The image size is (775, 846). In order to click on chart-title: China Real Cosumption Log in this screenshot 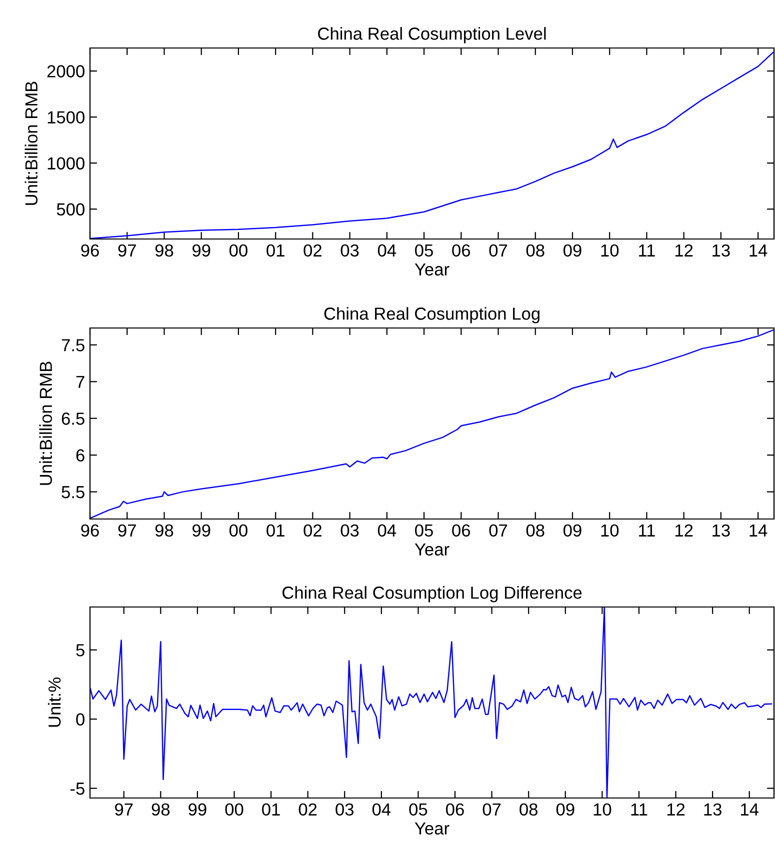, I will do `click(432, 315)`.